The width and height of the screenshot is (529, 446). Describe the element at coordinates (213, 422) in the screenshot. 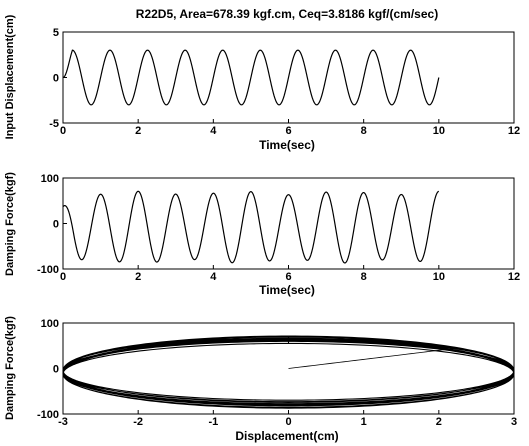

I see `x-tick-label: -1` at that location.